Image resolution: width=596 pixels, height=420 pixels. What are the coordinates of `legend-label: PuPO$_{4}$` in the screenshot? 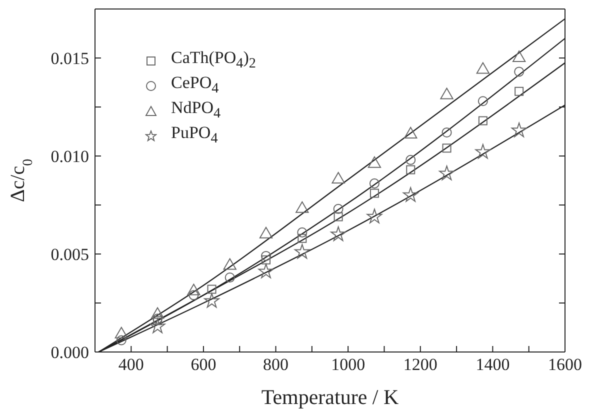 It's located at (194, 135).